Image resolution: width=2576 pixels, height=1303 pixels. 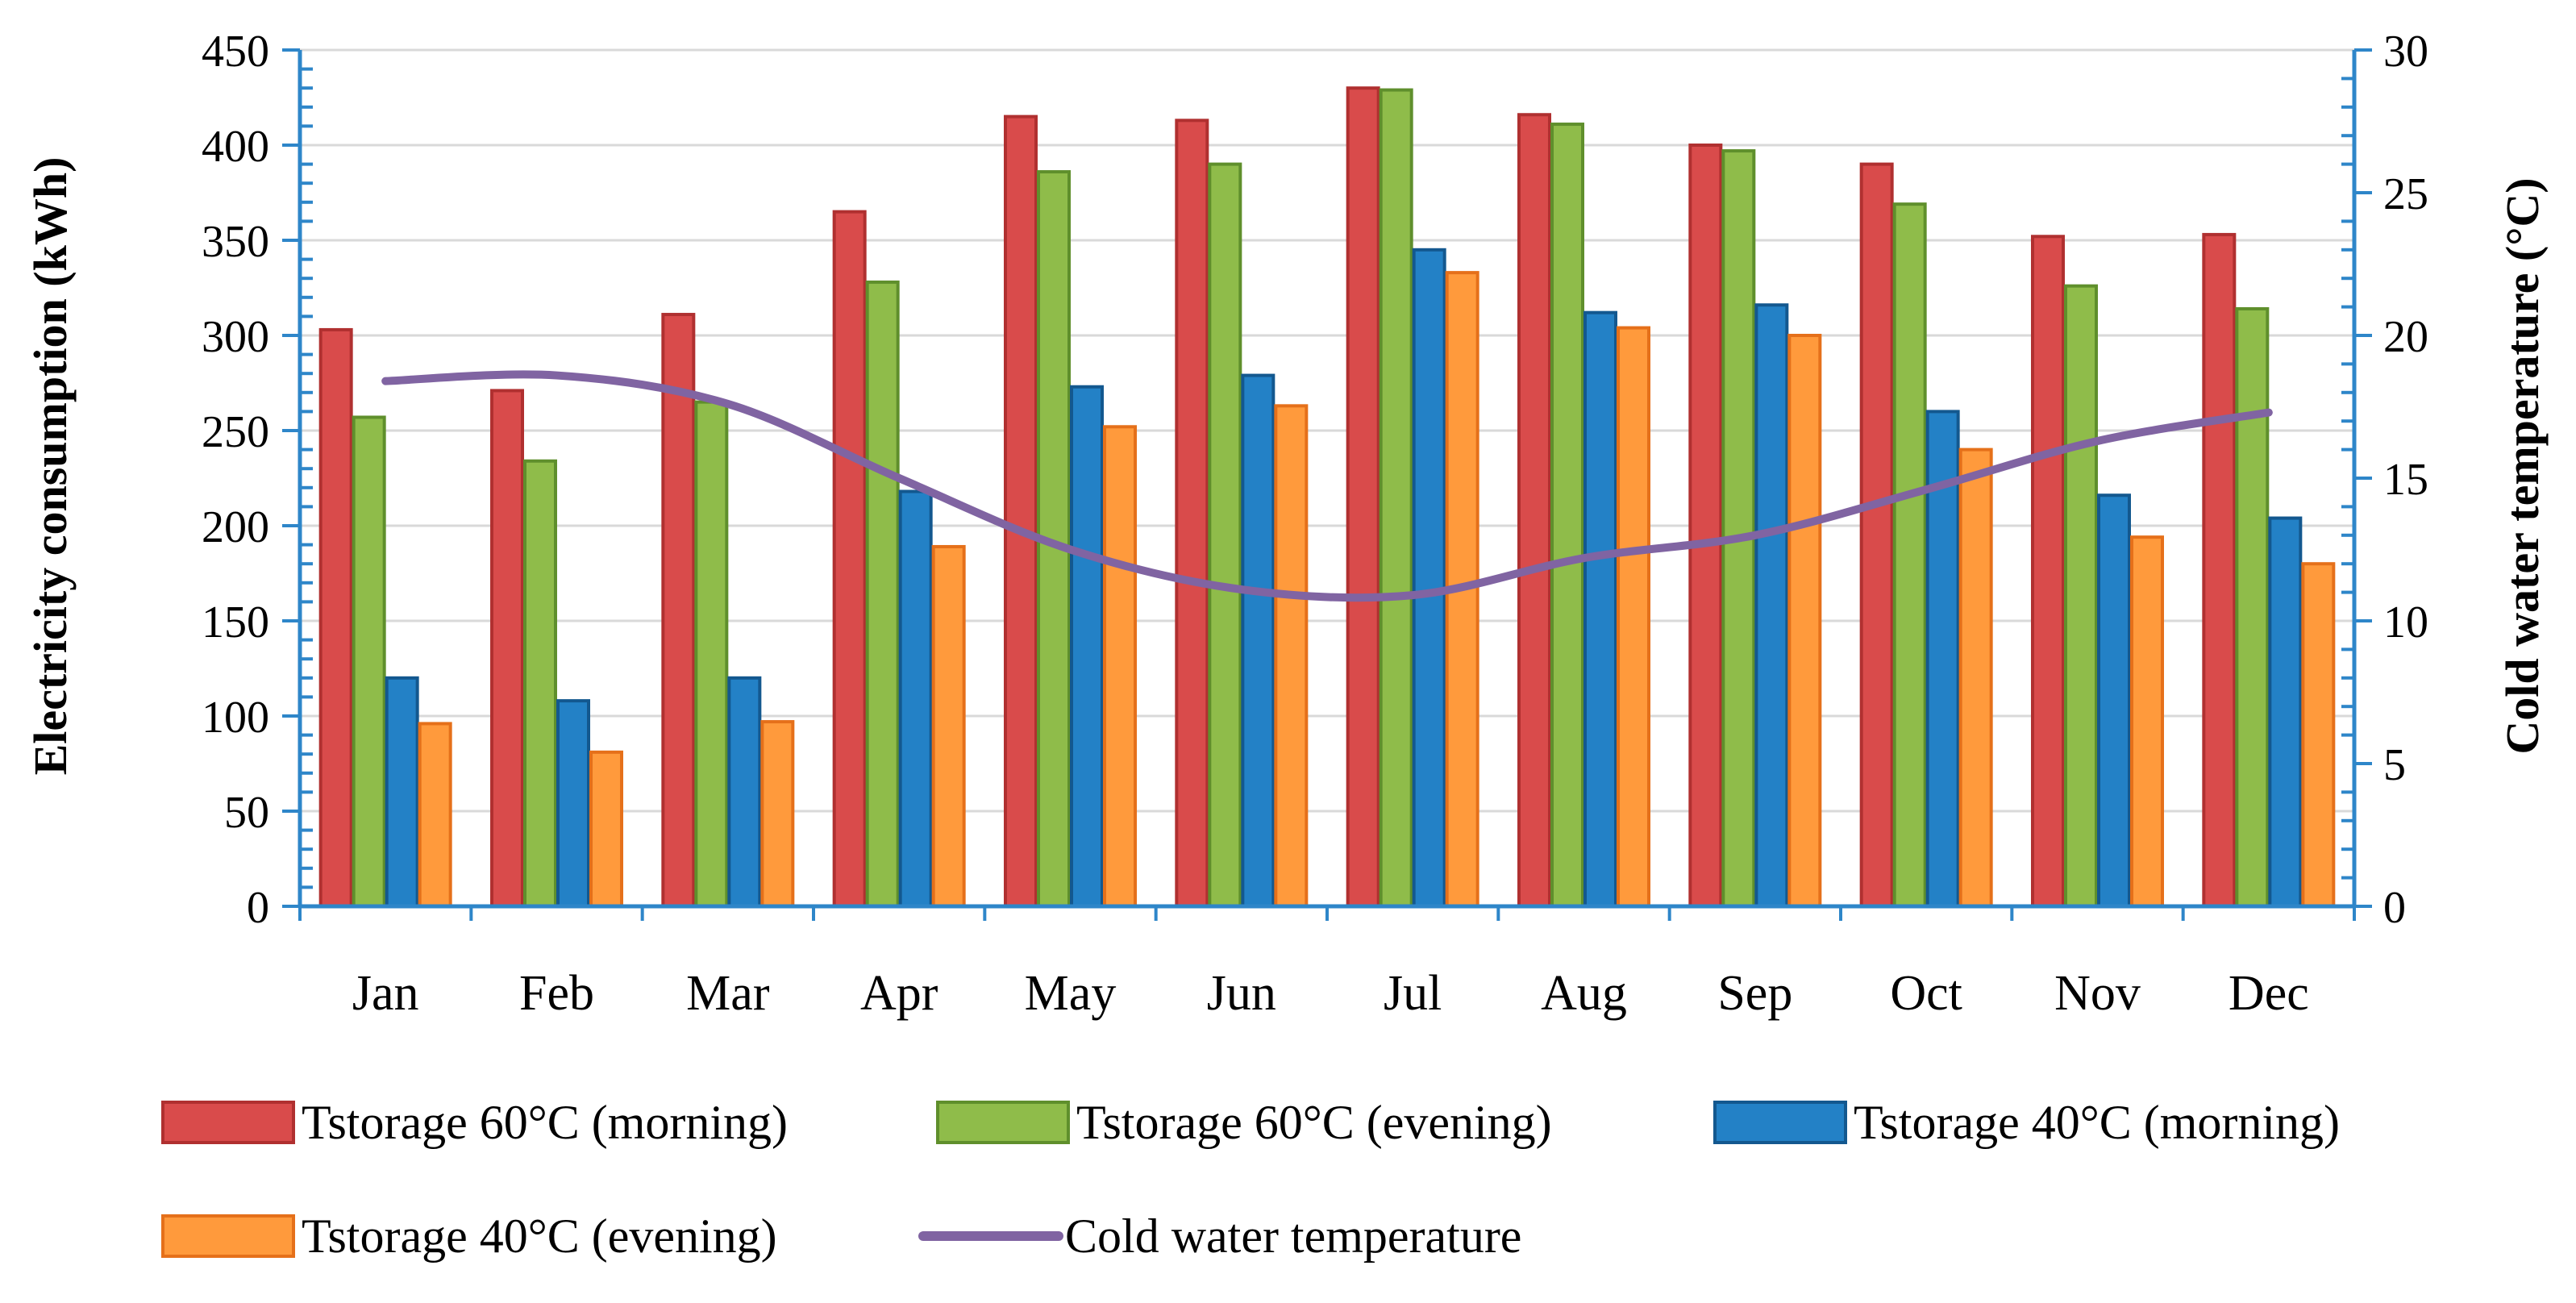 I want to click on line-series-group, so click(x=1327, y=486).